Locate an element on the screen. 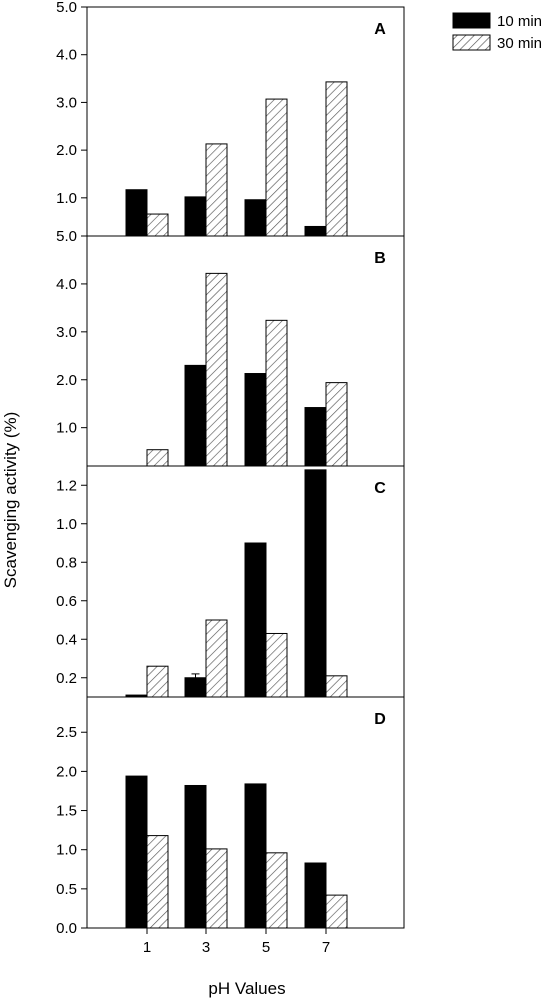  y-axis-title: Scavenging activity (%) is located at coordinates (10, 500).